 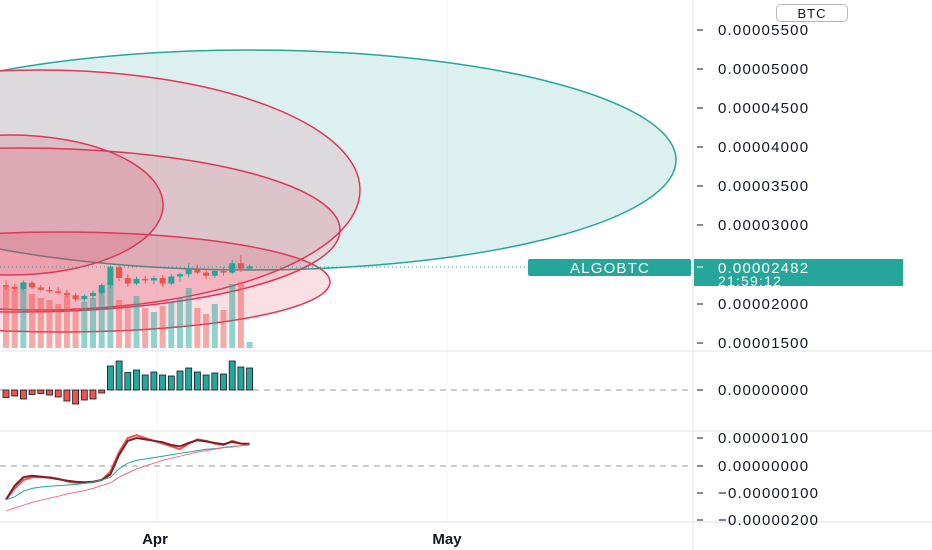 I want to click on tick-label: 0.00004500, so click(x=763, y=108).